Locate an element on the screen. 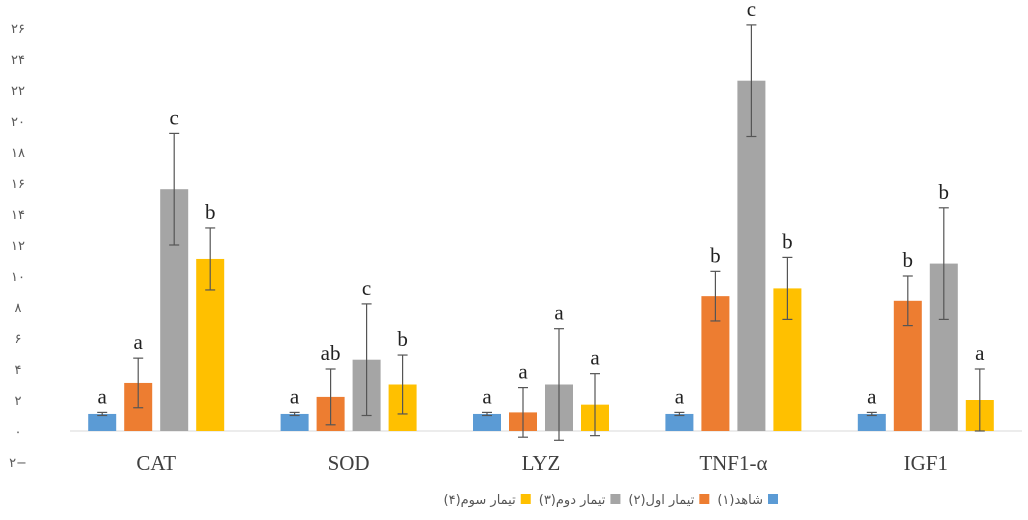 The height and width of the screenshot is (520, 1028). y-tick-label: ۱۴ is located at coordinates (18, 215).